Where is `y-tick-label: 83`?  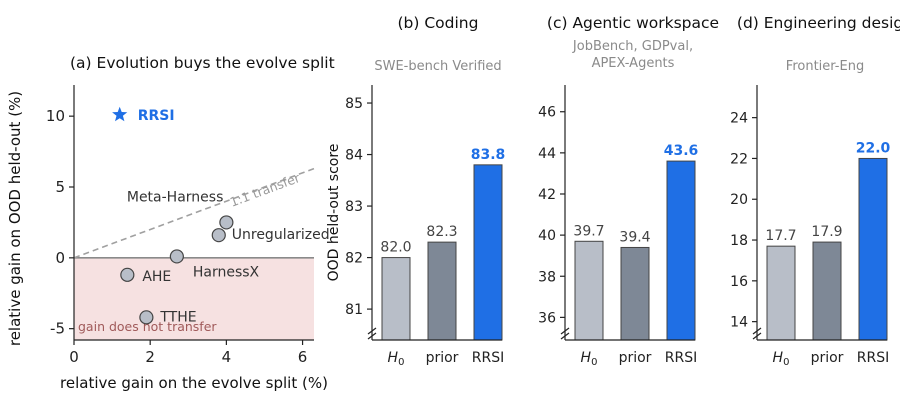 y-tick-label: 83 is located at coordinates (354, 207).